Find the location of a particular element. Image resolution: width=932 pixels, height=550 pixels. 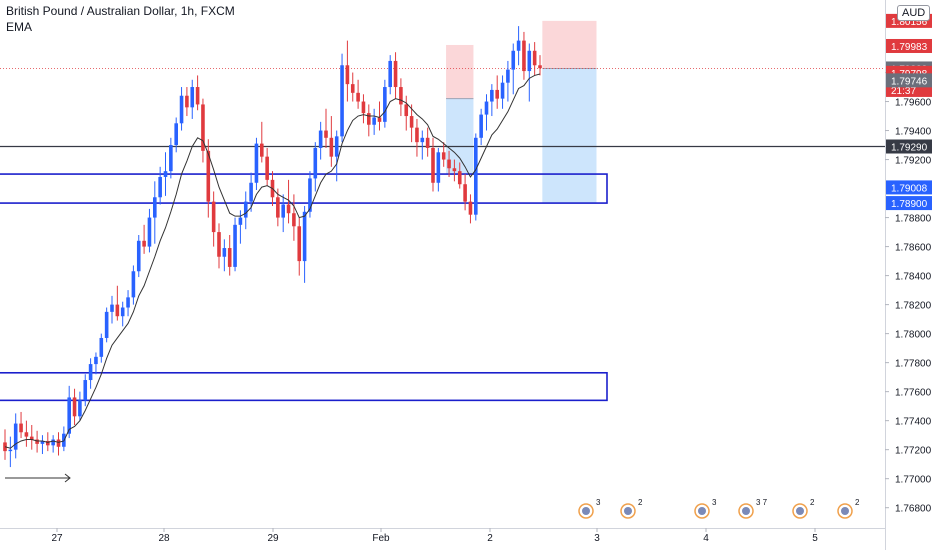

time-tick-label: 4 is located at coordinates (706, 538).